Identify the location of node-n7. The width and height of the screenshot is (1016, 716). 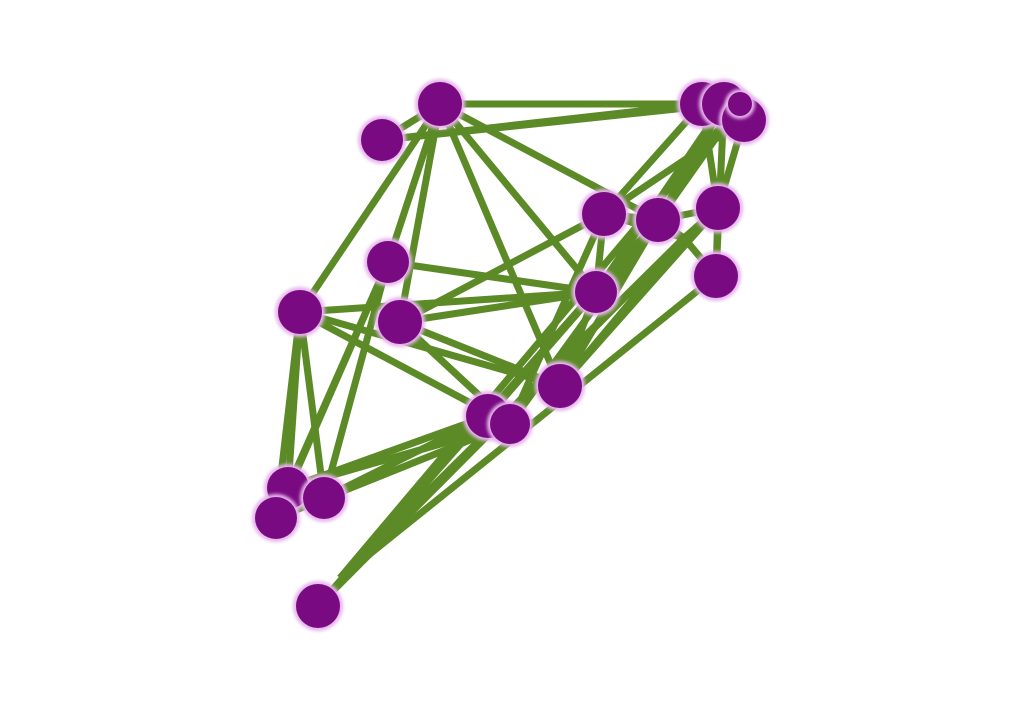
(604, 214).